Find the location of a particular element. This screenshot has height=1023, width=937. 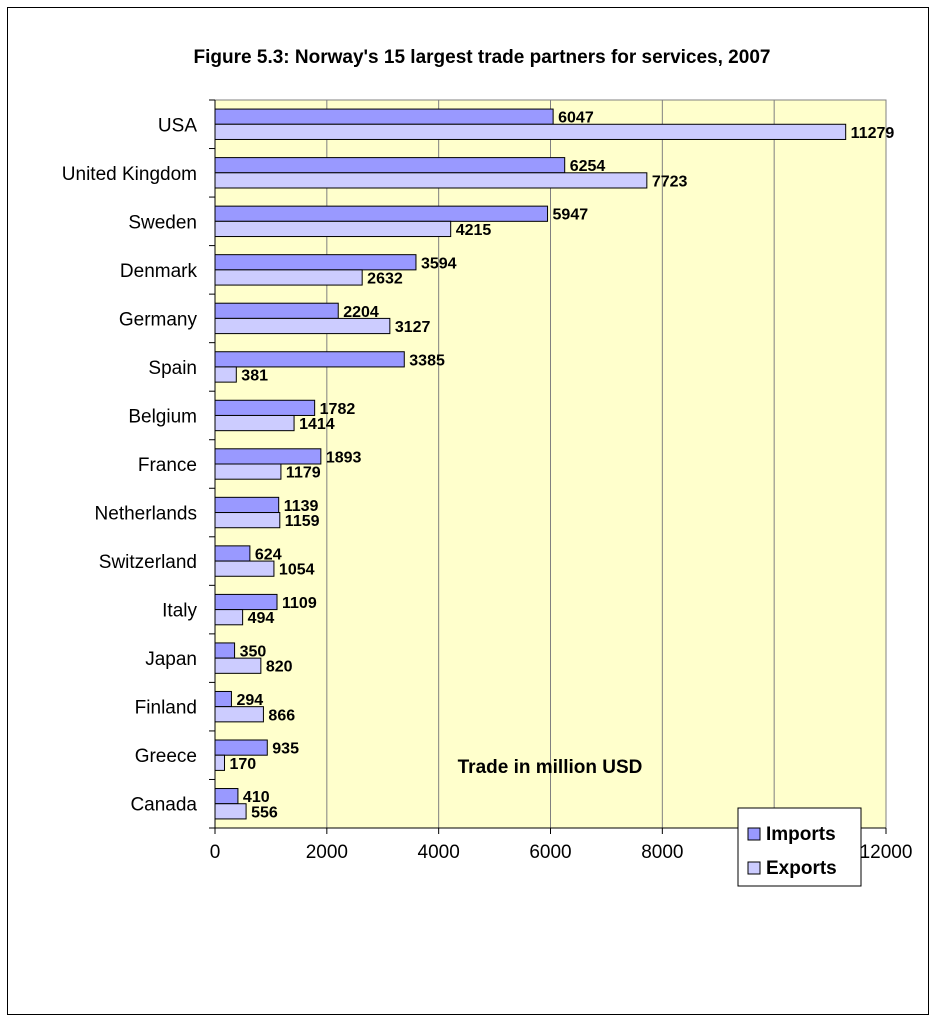

category-label-united-kingdom: United Kingdom is located at coordinates (129, 174).